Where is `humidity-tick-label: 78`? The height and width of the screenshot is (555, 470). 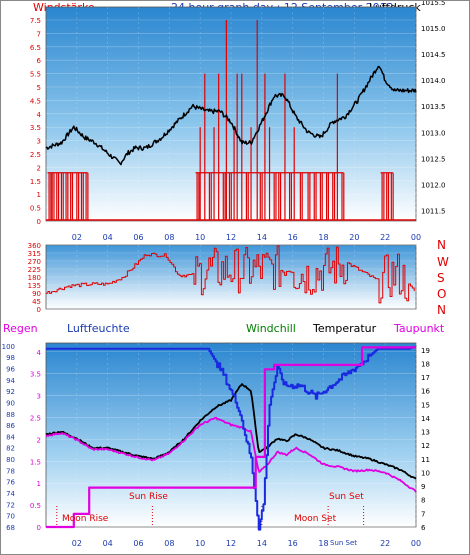
humidity-tick-label: 78 is located at coordinates (10, 471).